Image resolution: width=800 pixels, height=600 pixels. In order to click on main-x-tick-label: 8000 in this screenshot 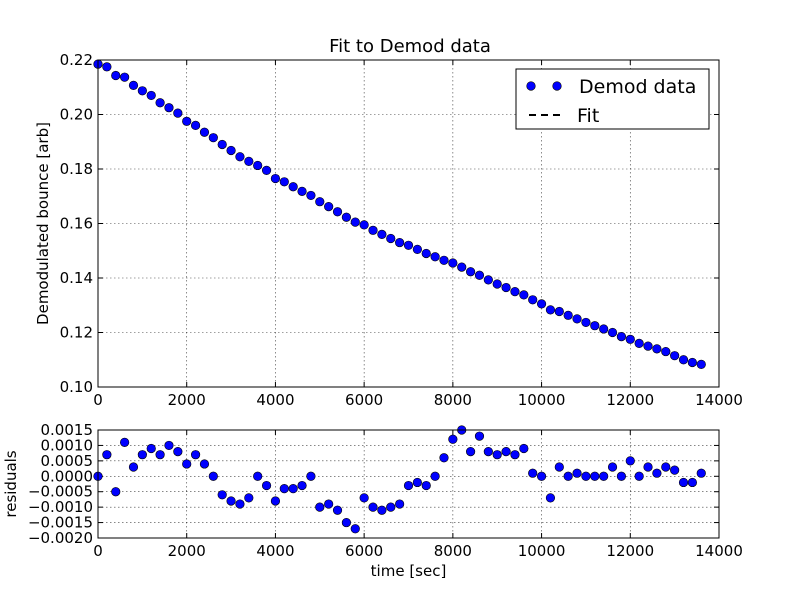, I will do `click(453, 400)`.